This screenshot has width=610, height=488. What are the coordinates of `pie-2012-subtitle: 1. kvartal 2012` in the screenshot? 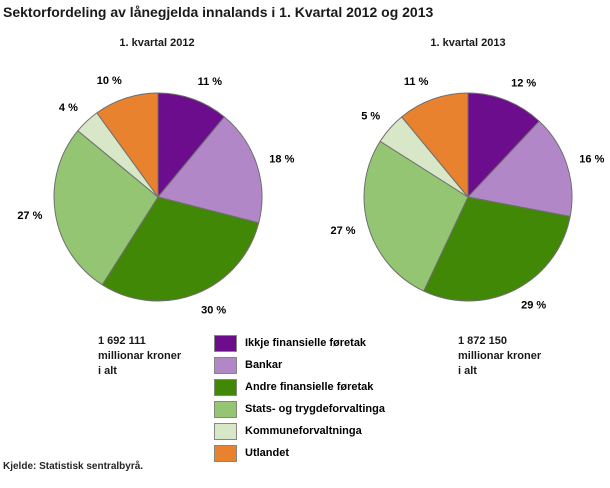 It's located at (157, 43).